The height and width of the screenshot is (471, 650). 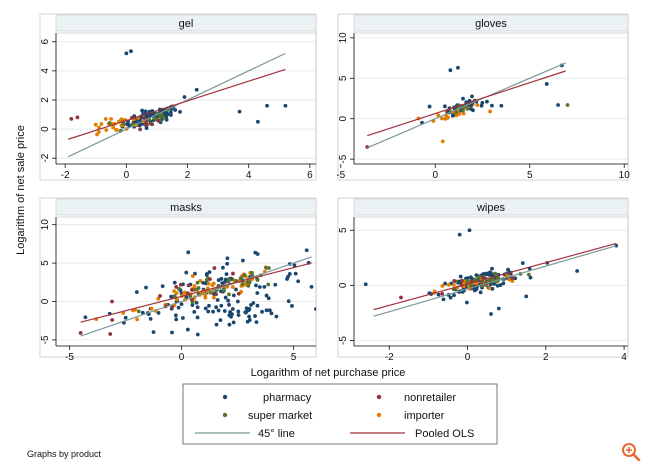 What do you see at coordinates (468, 357) in the screenshot?
I see `x-tick-label: 0` at bounding box center [468, 357].